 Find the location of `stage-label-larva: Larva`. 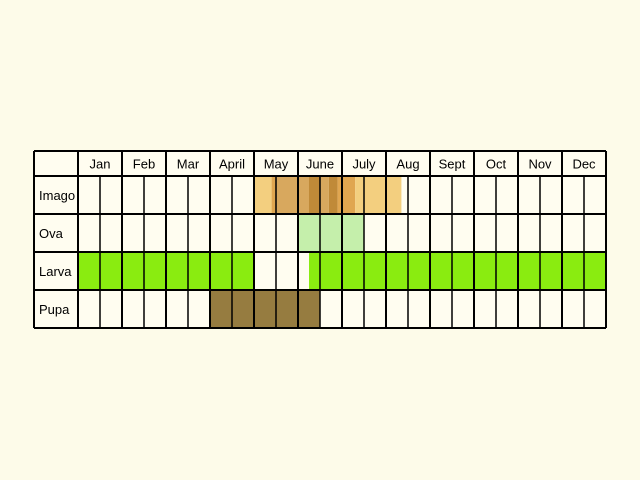

stage-label-larva: Larva is located at coordinates (55, 271).